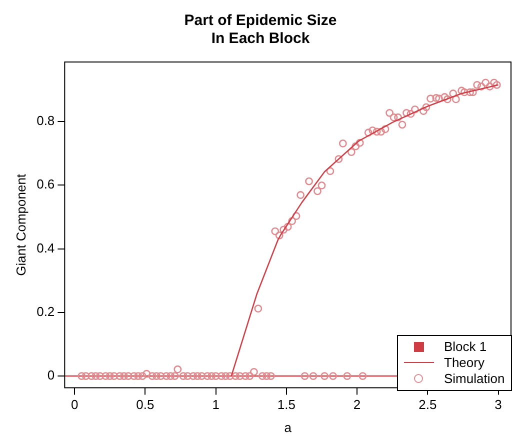 The height and width of the screenshot is (444, 517). What do you see at coordinates (260, 30) in the screenshot?
I see `chart-title: Part of Epidemic Size In Each Block` at bounding box center [260, 30].